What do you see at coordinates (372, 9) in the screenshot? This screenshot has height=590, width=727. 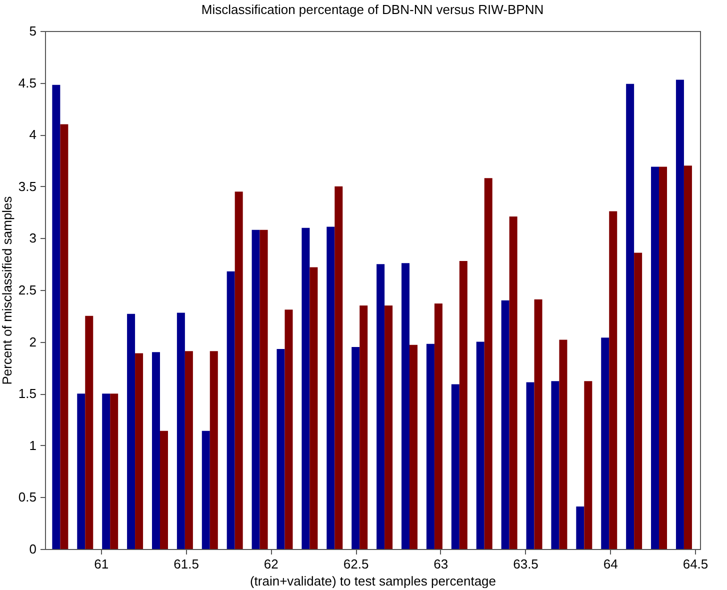 I see `chart-title: Misclassification percentage of DBN-NN versus RIW-BPNN` at bounding box center [372, 9].